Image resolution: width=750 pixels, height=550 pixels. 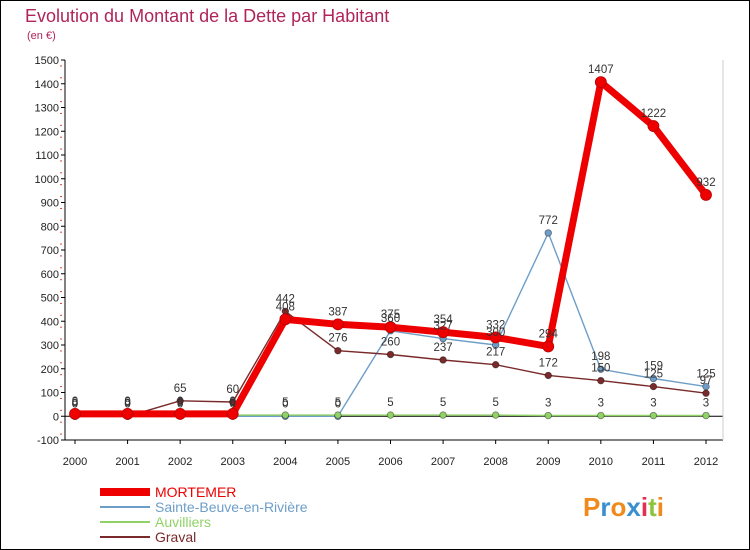 What do you see at coordinates (601, 462) in the screenshot?
I see `x-tick-label: 2010` at bounding box center [601, 462].